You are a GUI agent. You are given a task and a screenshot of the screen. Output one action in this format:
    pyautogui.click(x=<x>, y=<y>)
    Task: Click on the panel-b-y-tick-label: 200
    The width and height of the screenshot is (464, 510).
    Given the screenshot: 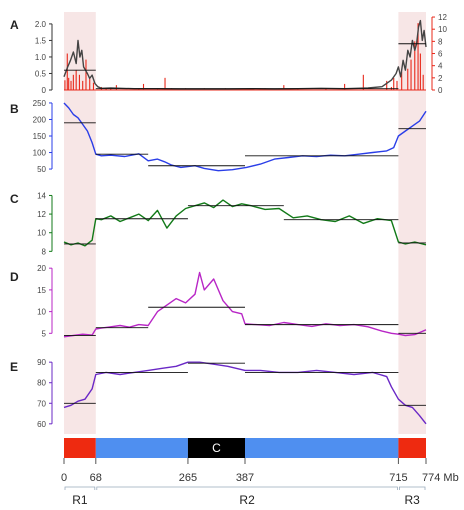 What is the action you would take?
    pyautogui.click(x=40, y=119)
    